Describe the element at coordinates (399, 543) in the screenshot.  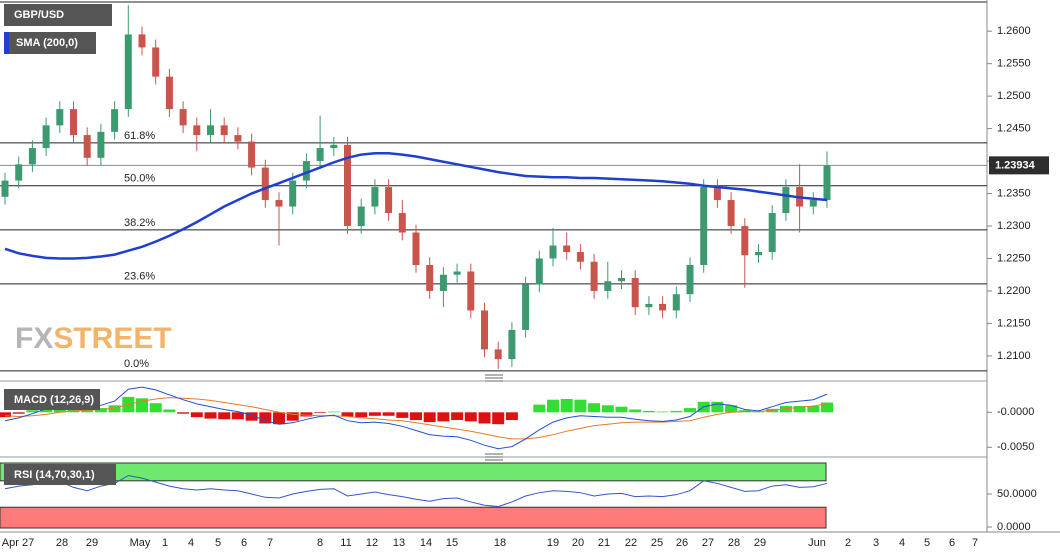
I see `x-tick-label: 13` at that location.